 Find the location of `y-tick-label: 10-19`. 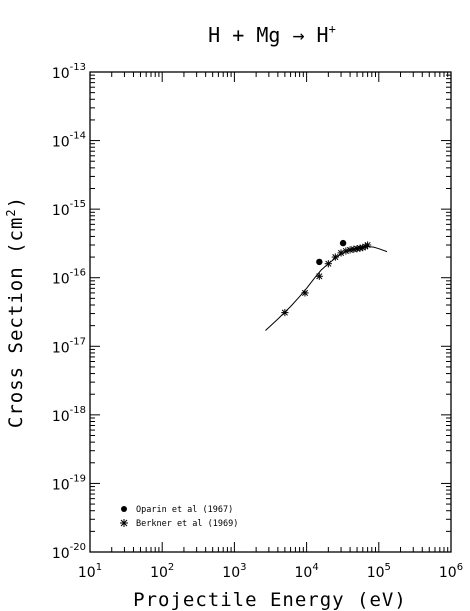

y-tick-label: 10-19 is located at coordinates (69, 483).